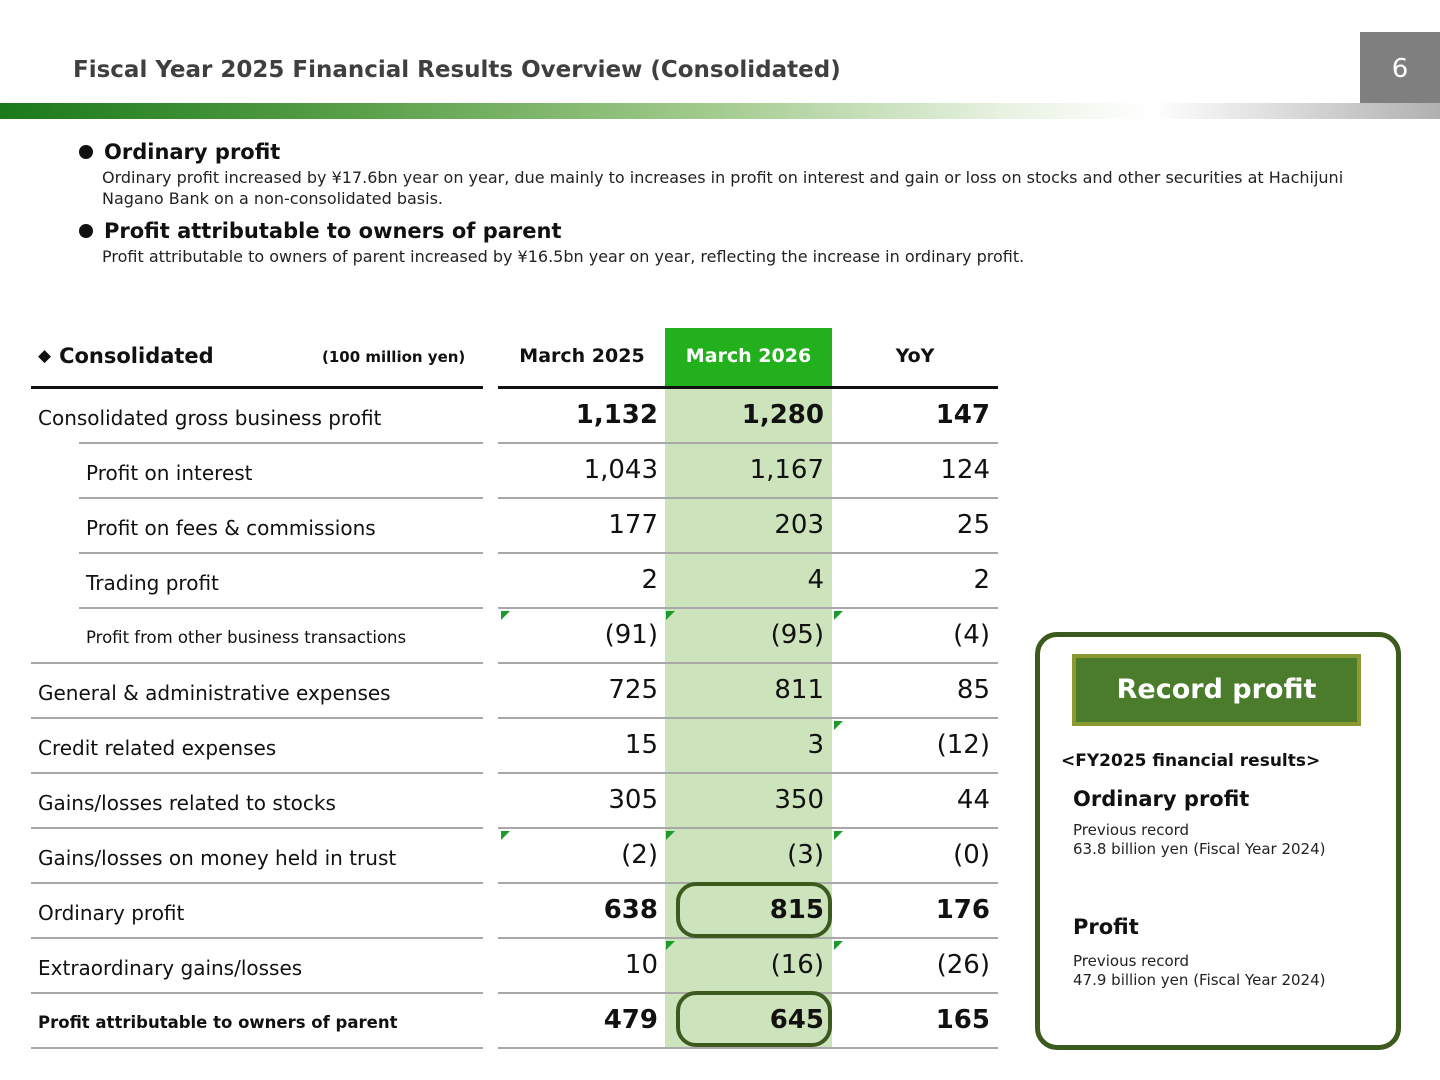 The width and height of the screenshot is (1440, 1080). Describe the element at coordinates (152, 583) in the screenshot. I see `row-label: Trading profit` at that location.